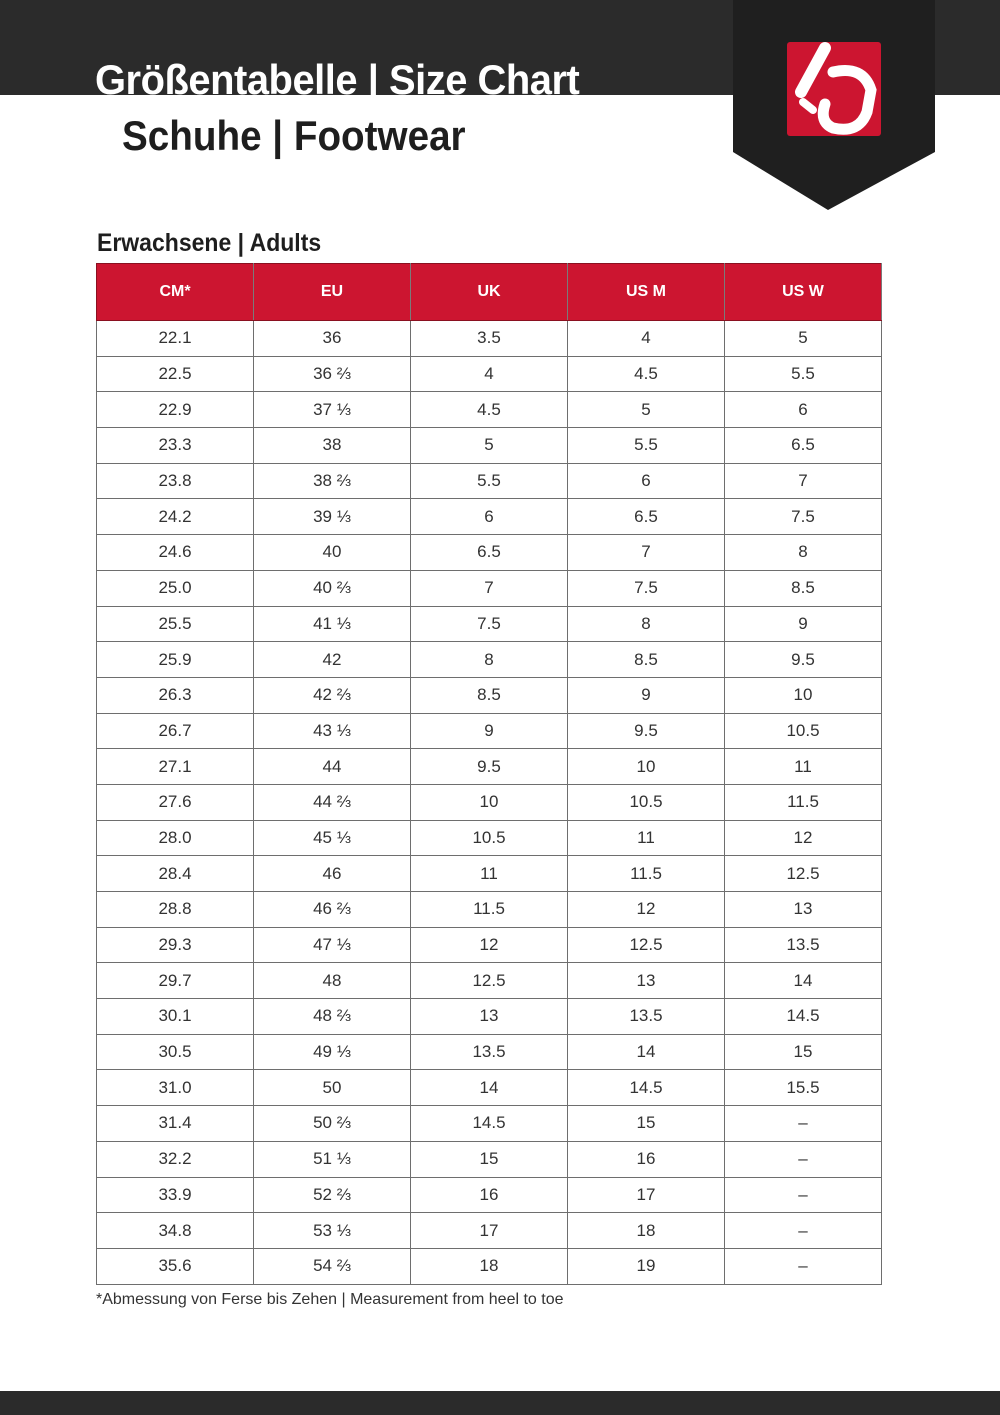 This screenshot has height=1415, width=1000. What do you see at coordinates (175, 945) in the screenshot?
I see `cell-cm: 29.3` at bounding box center [175, 945].